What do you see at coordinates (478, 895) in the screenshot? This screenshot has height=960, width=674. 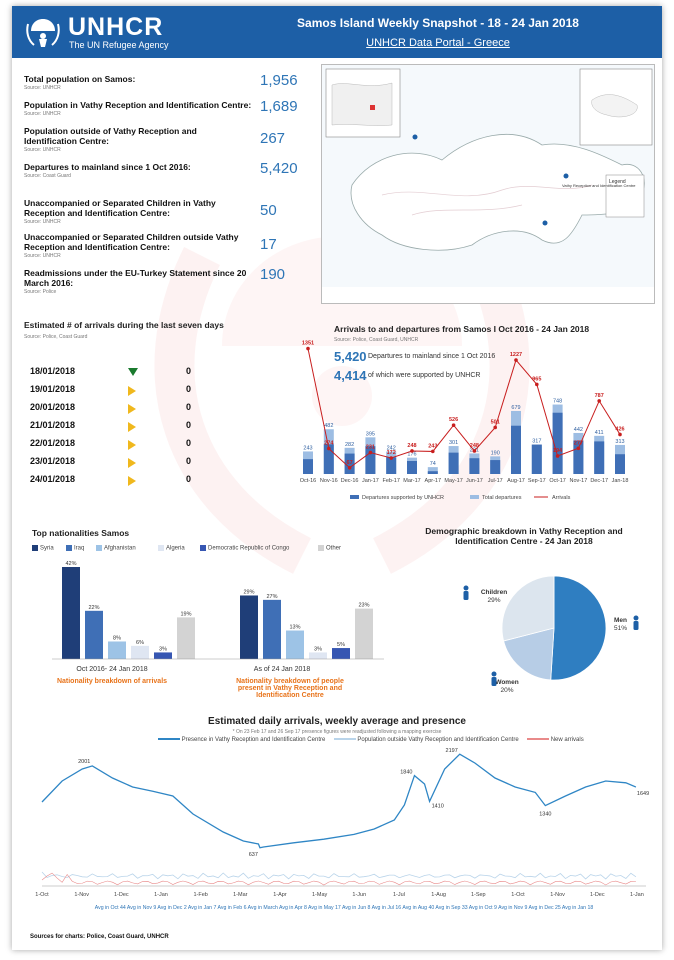 I see `x-tick-label: 1-Sep` at bounding box center [478, 895].